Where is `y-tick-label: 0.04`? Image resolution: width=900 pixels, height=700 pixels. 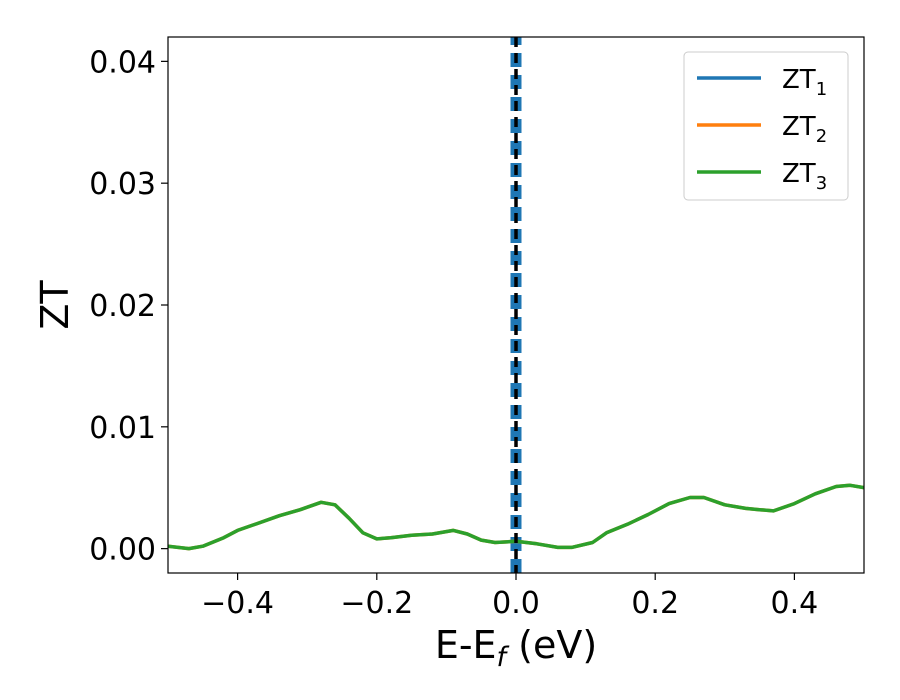 y-tick-label: 0.04 is located at coordinates (122, 62).